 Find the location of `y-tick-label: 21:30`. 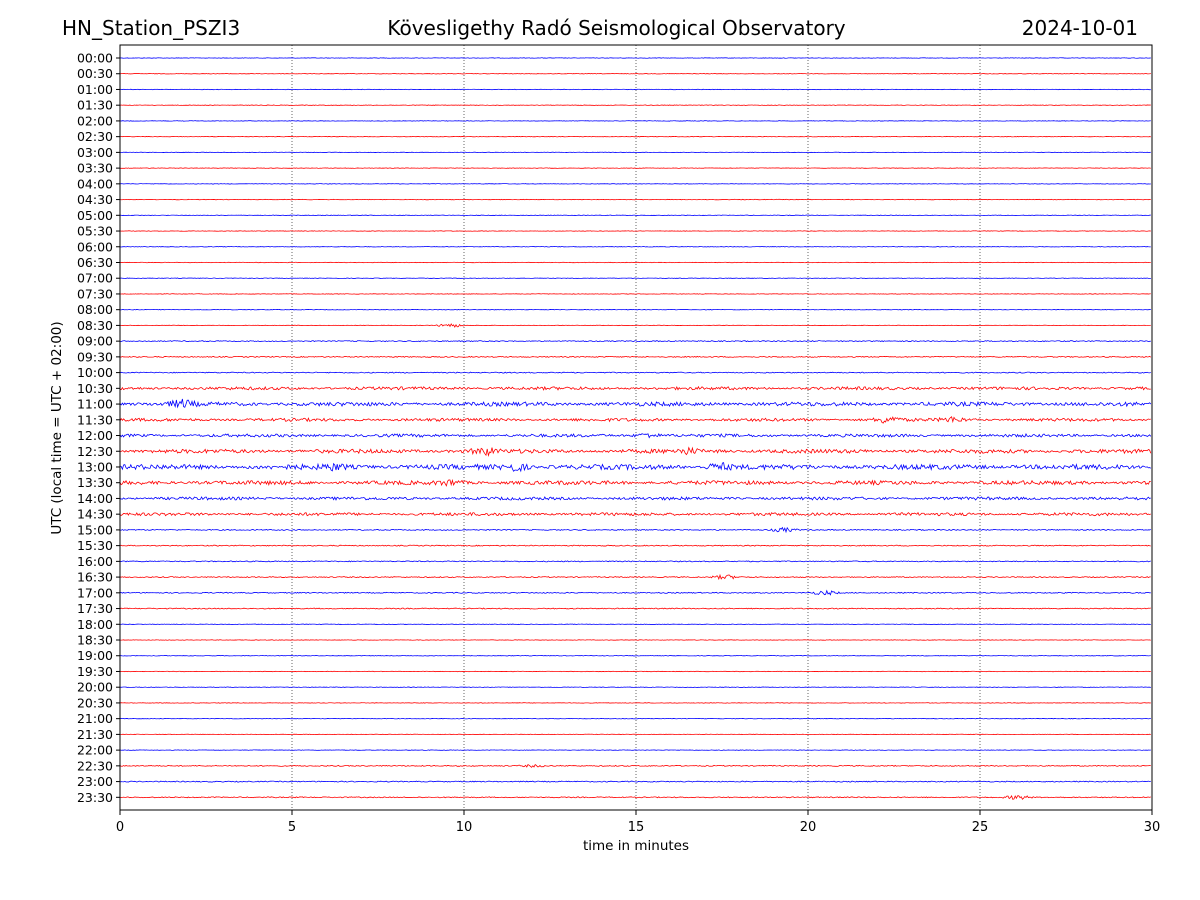

y-tick-label: 21:30 is located at coordinates (95, 734).